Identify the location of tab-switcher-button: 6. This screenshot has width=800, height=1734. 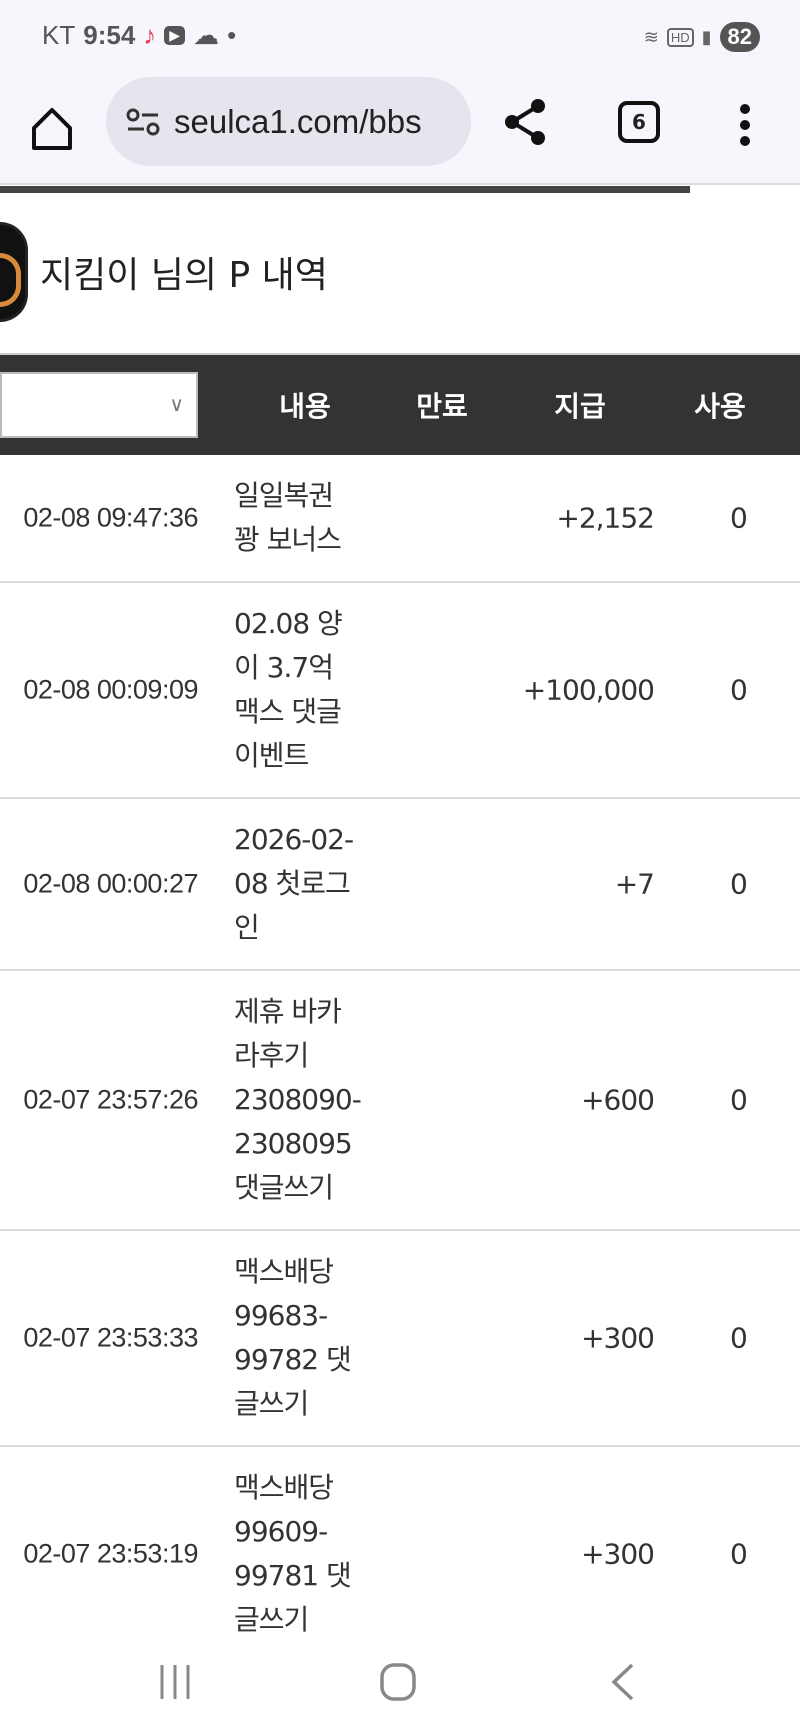
(639, 122).